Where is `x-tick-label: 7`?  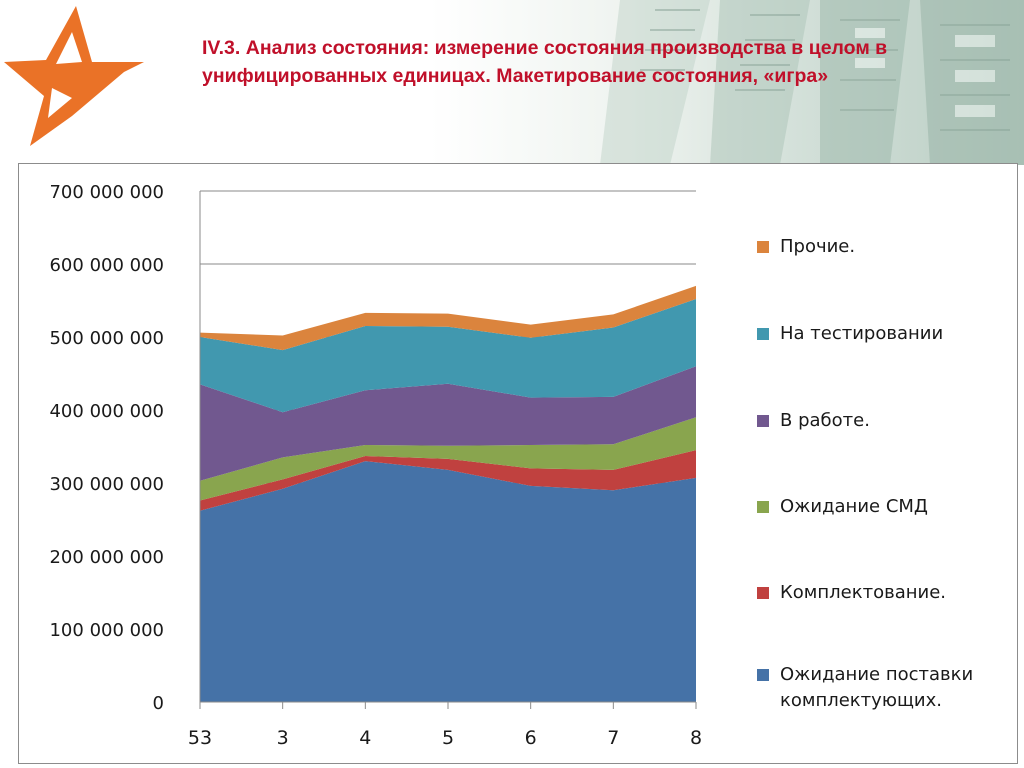 x-tick-label: 7 is located at coordinates (613, 738).